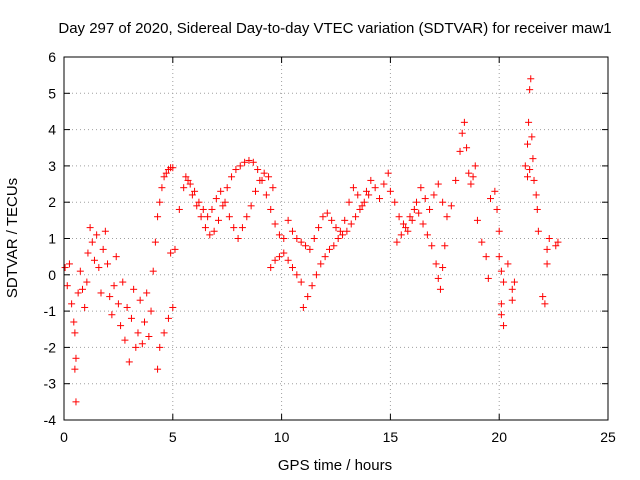 Image resolution: width=640 pixels, height=480 pixels. I want to click on y-tick-label: -4, so click(50, 420).